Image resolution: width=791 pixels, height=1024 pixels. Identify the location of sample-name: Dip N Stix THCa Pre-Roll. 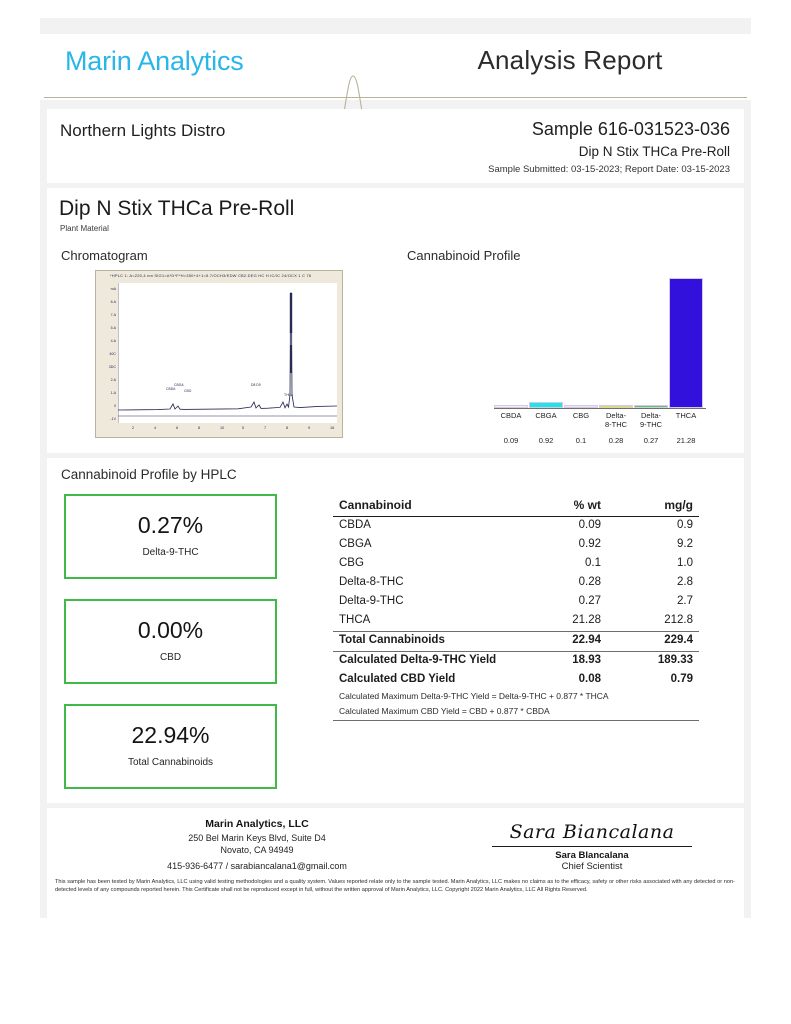
(654, 151).